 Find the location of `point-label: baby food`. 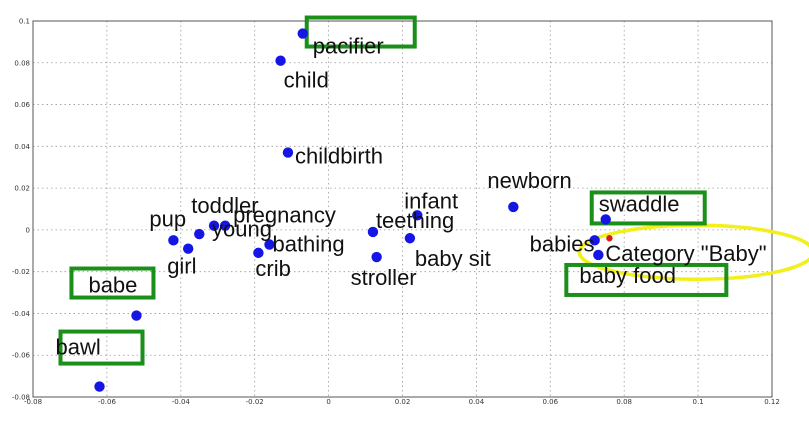

point-label: baby food is located at coordinates (627, 275).